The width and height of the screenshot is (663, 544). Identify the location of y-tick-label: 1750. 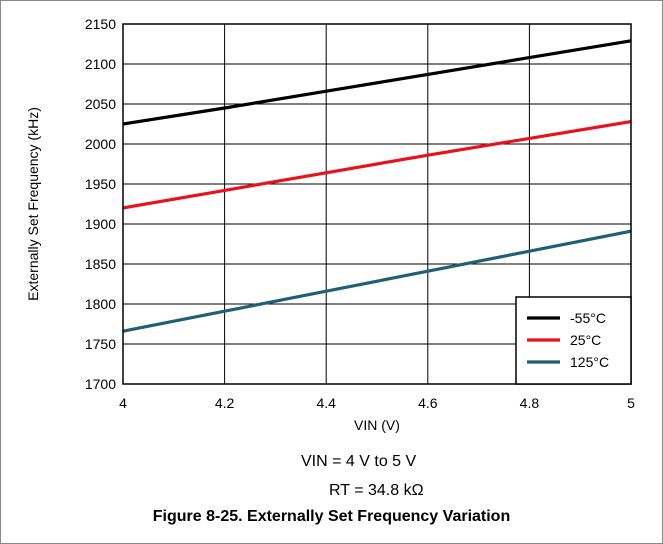
(100, 344).